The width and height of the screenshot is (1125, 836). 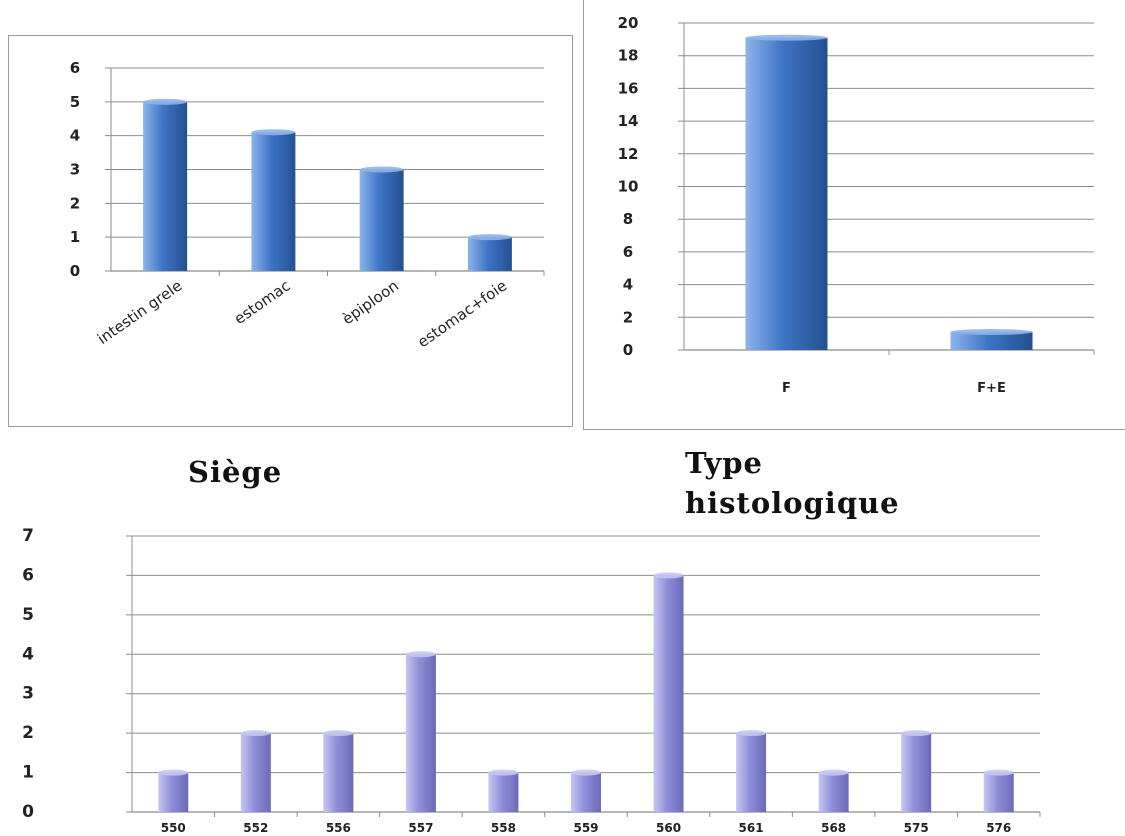 I want to click on bar-F+E, so click(x=991, y=341).